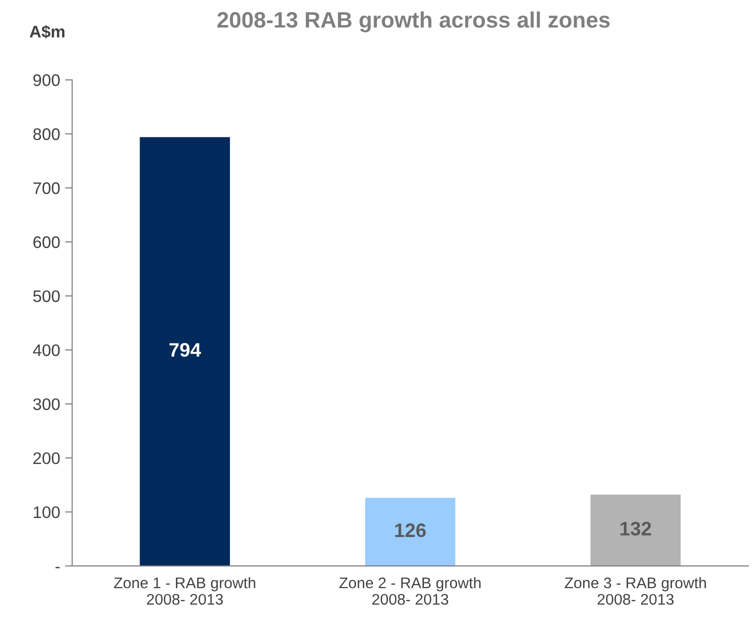 This screenshot has width=752, height=624. Describe the element at coordinates (47, 32) in the screenshot. I see `y-axis-title: A$m` at that location.